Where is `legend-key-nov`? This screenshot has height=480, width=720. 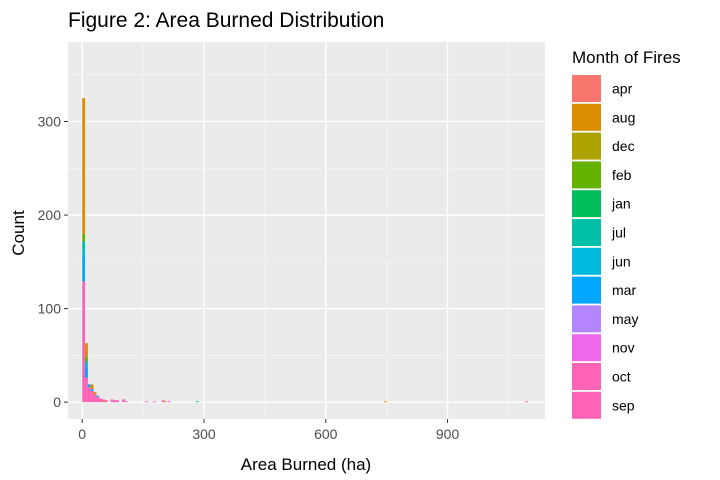
legend-key-nov is located at coordinates (586, 348).